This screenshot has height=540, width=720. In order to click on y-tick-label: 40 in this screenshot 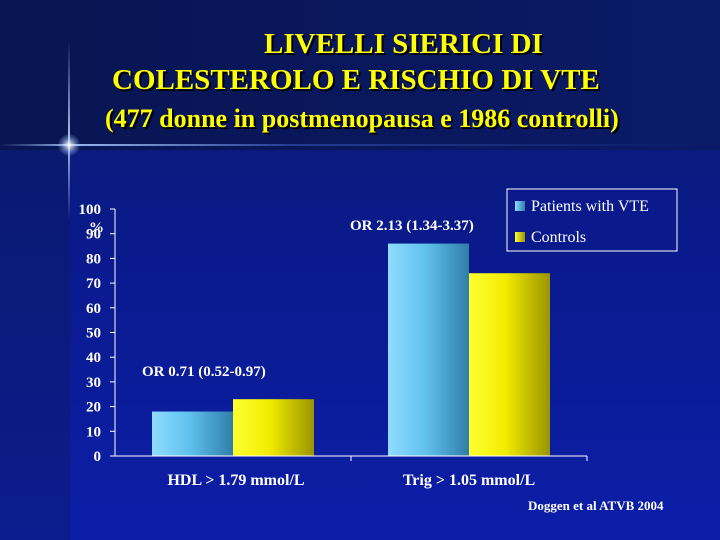, I will do `click(93, 358)`.